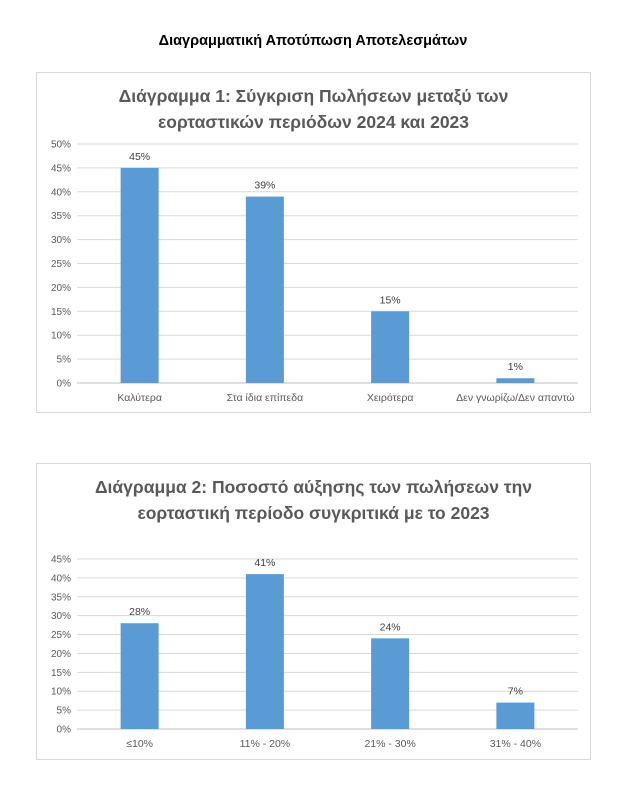 Image resolution: width=626 pixels, height=793 pixels. I want to click on chart-2-y-tick-label: 15%, so click(61, 673).